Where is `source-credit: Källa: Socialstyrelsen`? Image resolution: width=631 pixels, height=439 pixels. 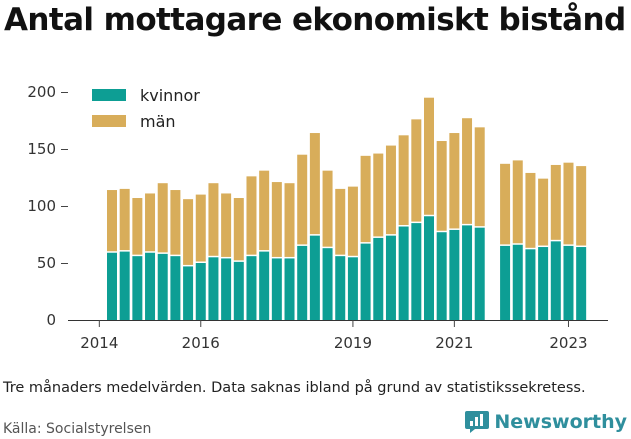
source-credit: Källa: Socialstyrelsen is located at coordinates (77, 429).